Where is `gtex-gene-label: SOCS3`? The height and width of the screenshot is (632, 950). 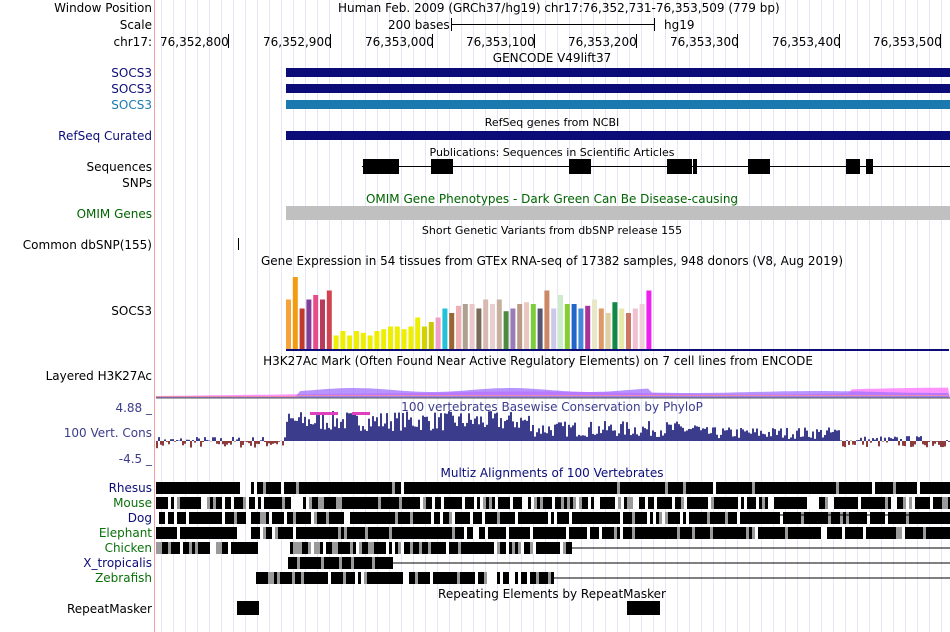
gtex-gene-label: SOCS3 is located at coordinates (131, 311).